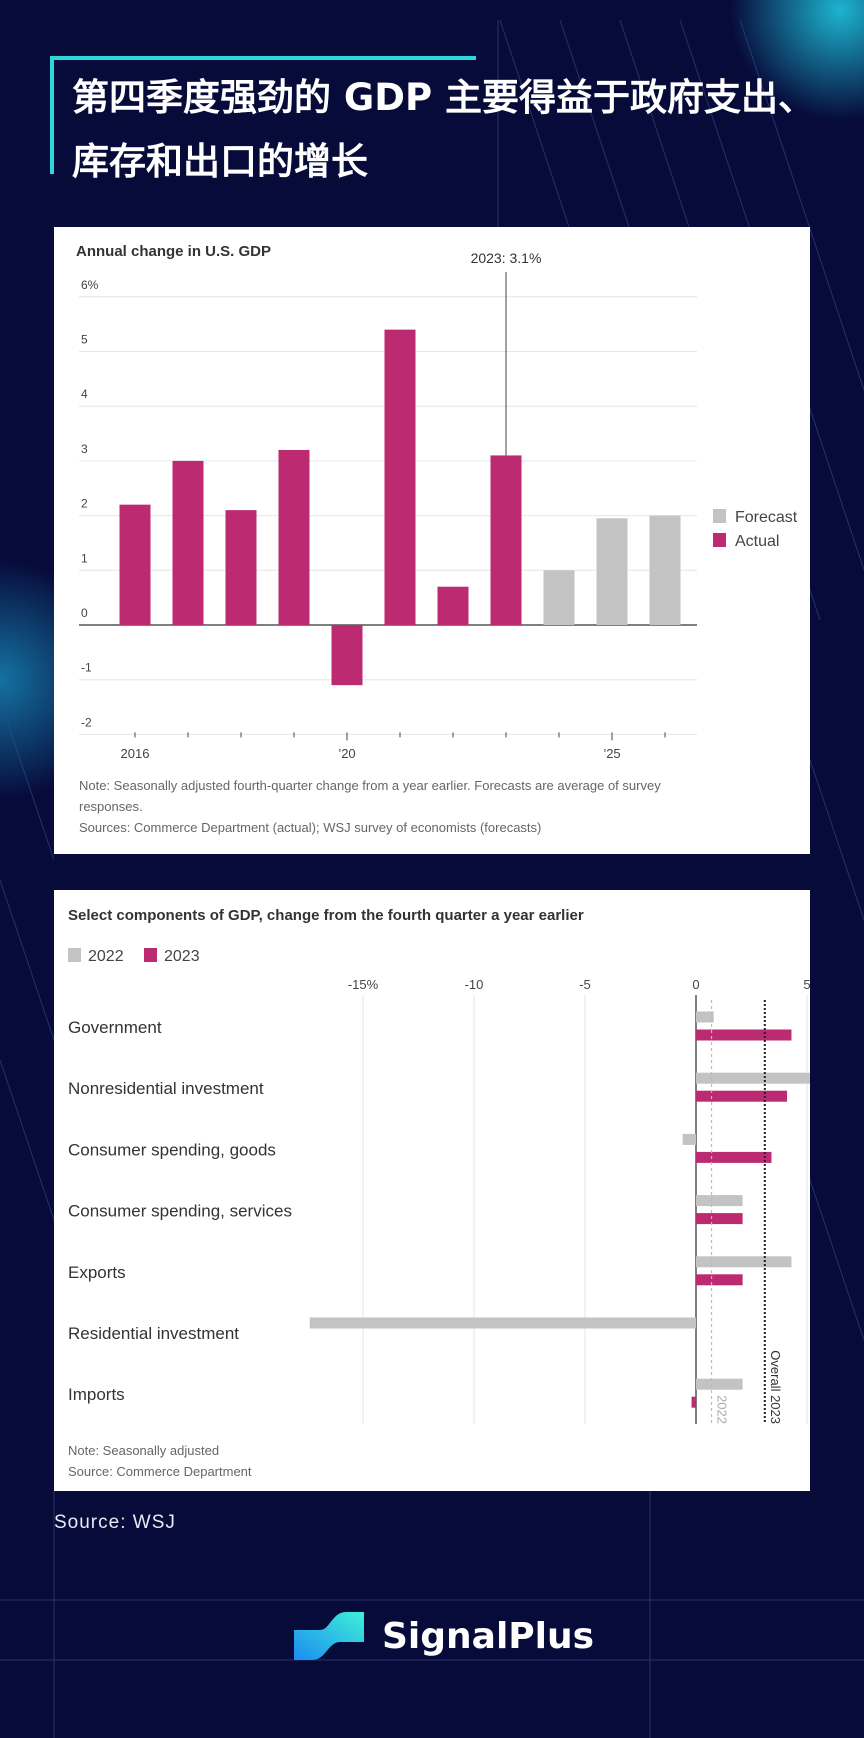  Describe the element at coordinates (474, 984) in the screenshot. I see `x-tick-label: -10` at that location.